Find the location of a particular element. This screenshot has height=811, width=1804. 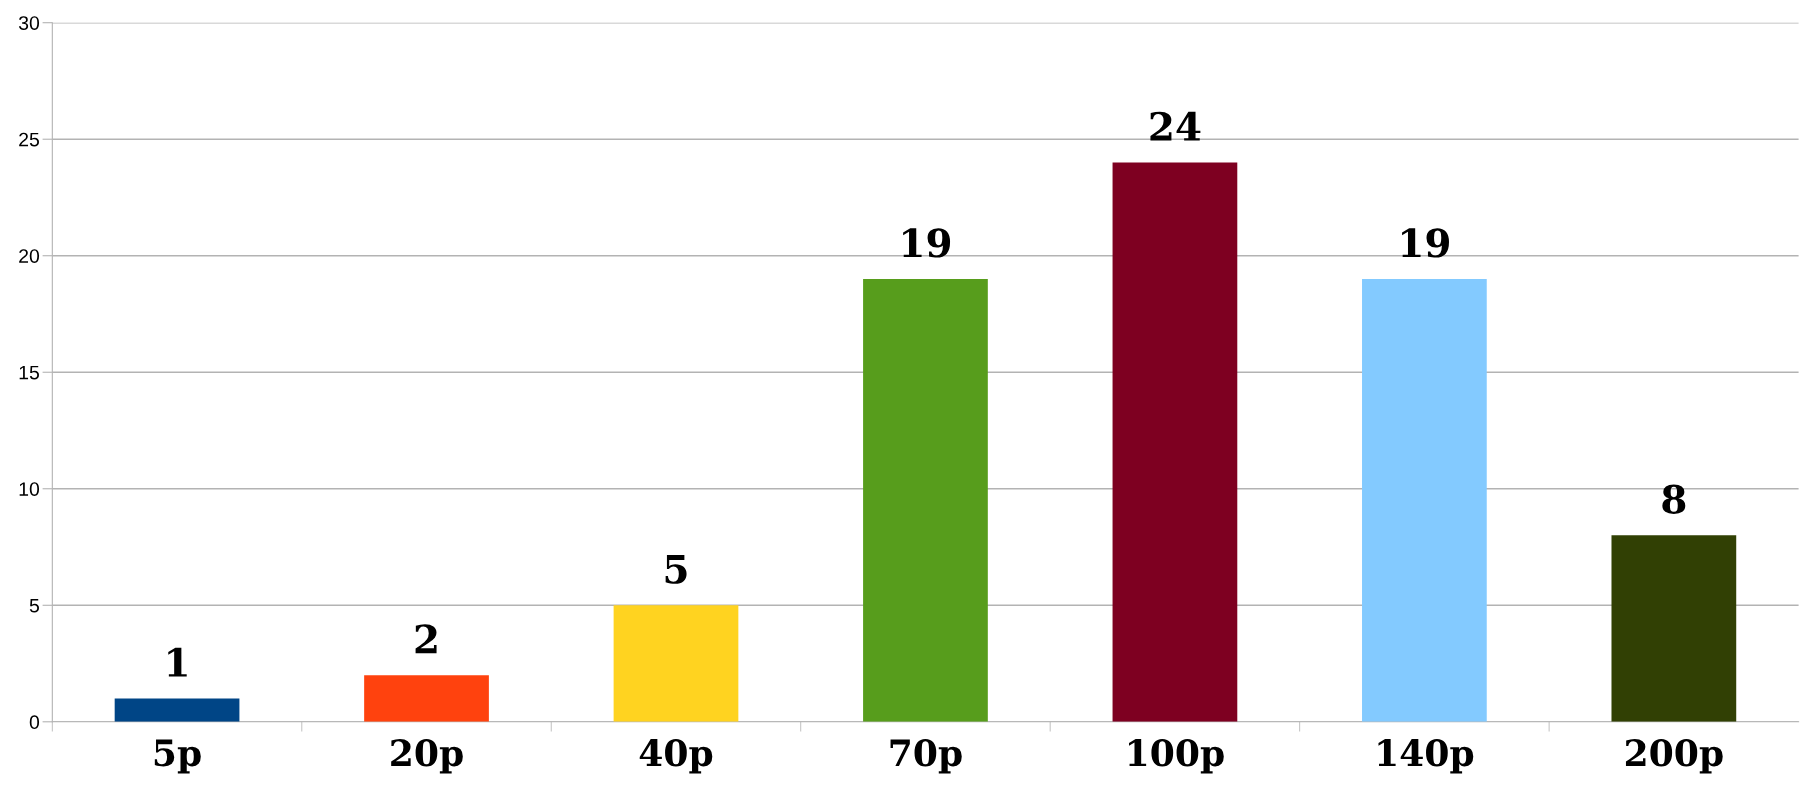

x-tick-label: 140p is located at coordinates (1426, 756).